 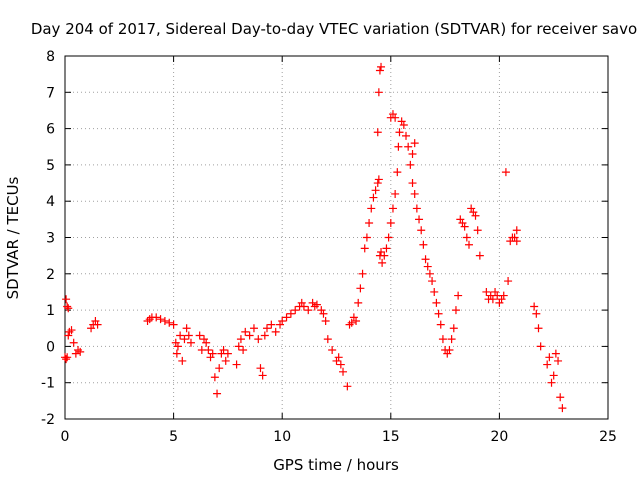 What do you see at coordinates (50, 130) in the screenshot?
I see `y-tick-label: 6` at bounding box center [50, 130].